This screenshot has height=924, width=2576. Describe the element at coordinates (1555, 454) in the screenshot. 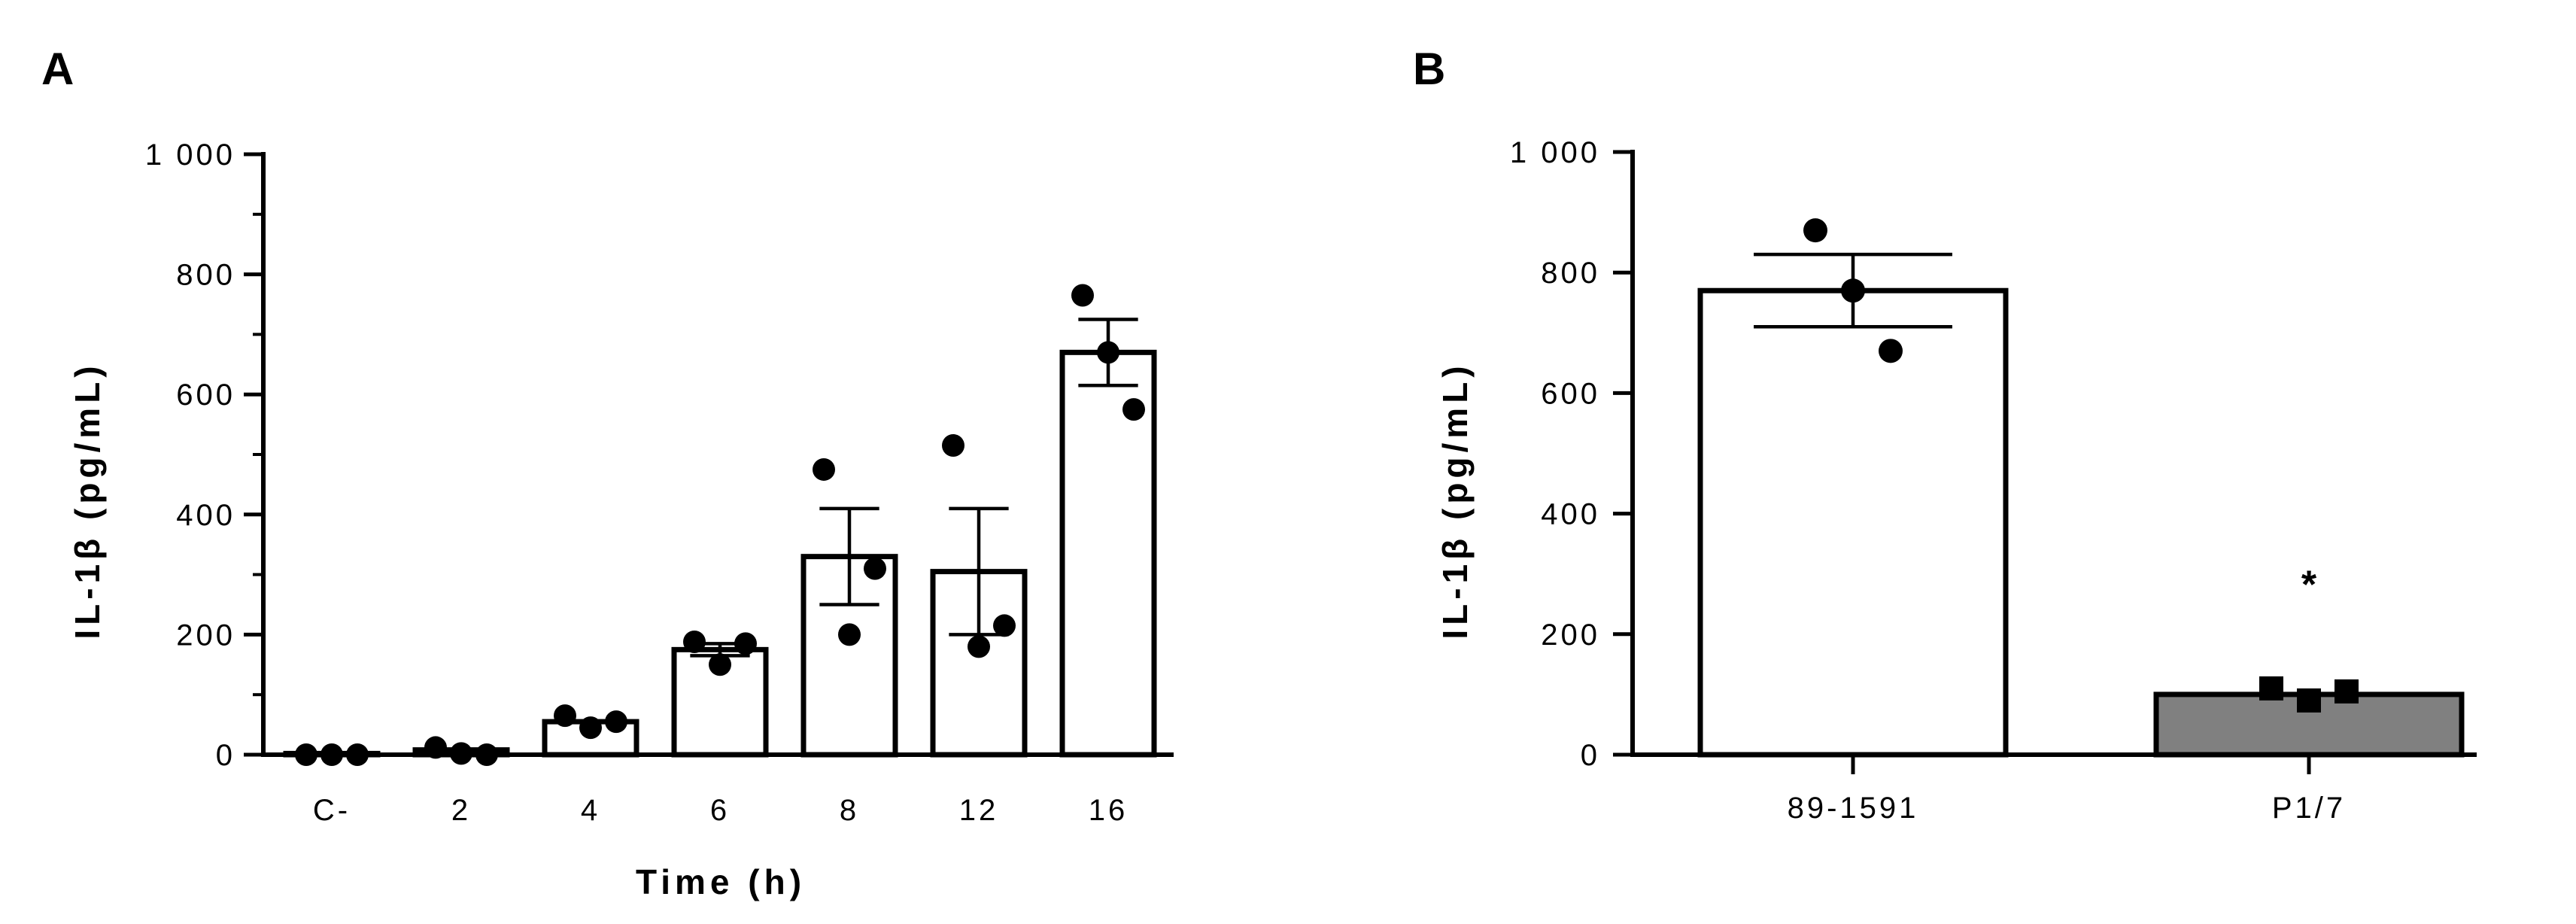

I see `panel-b-y-tick-labels: 0 200 400 600 800 1 000` at that location.